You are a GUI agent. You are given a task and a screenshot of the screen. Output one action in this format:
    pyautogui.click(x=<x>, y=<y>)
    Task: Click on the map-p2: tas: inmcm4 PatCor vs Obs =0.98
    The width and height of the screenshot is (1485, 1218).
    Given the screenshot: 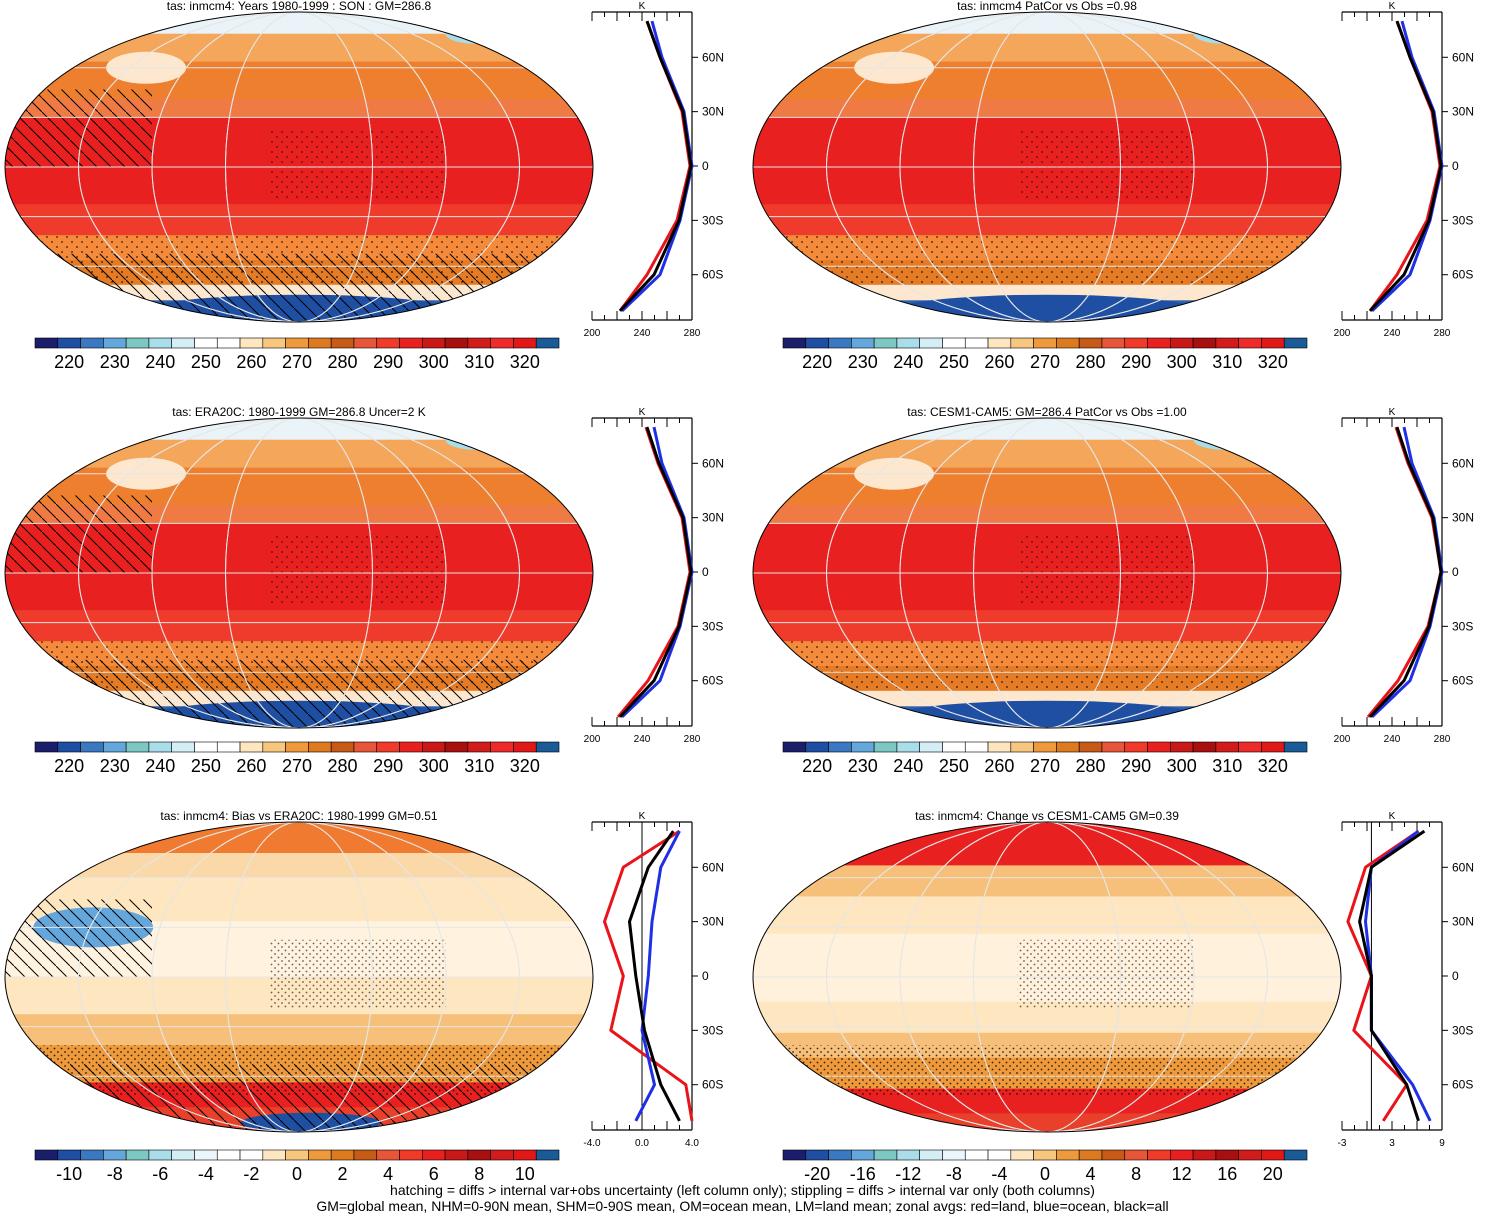 What is the action you would take?
    pyautogui.click(x=1047, y=161)
    